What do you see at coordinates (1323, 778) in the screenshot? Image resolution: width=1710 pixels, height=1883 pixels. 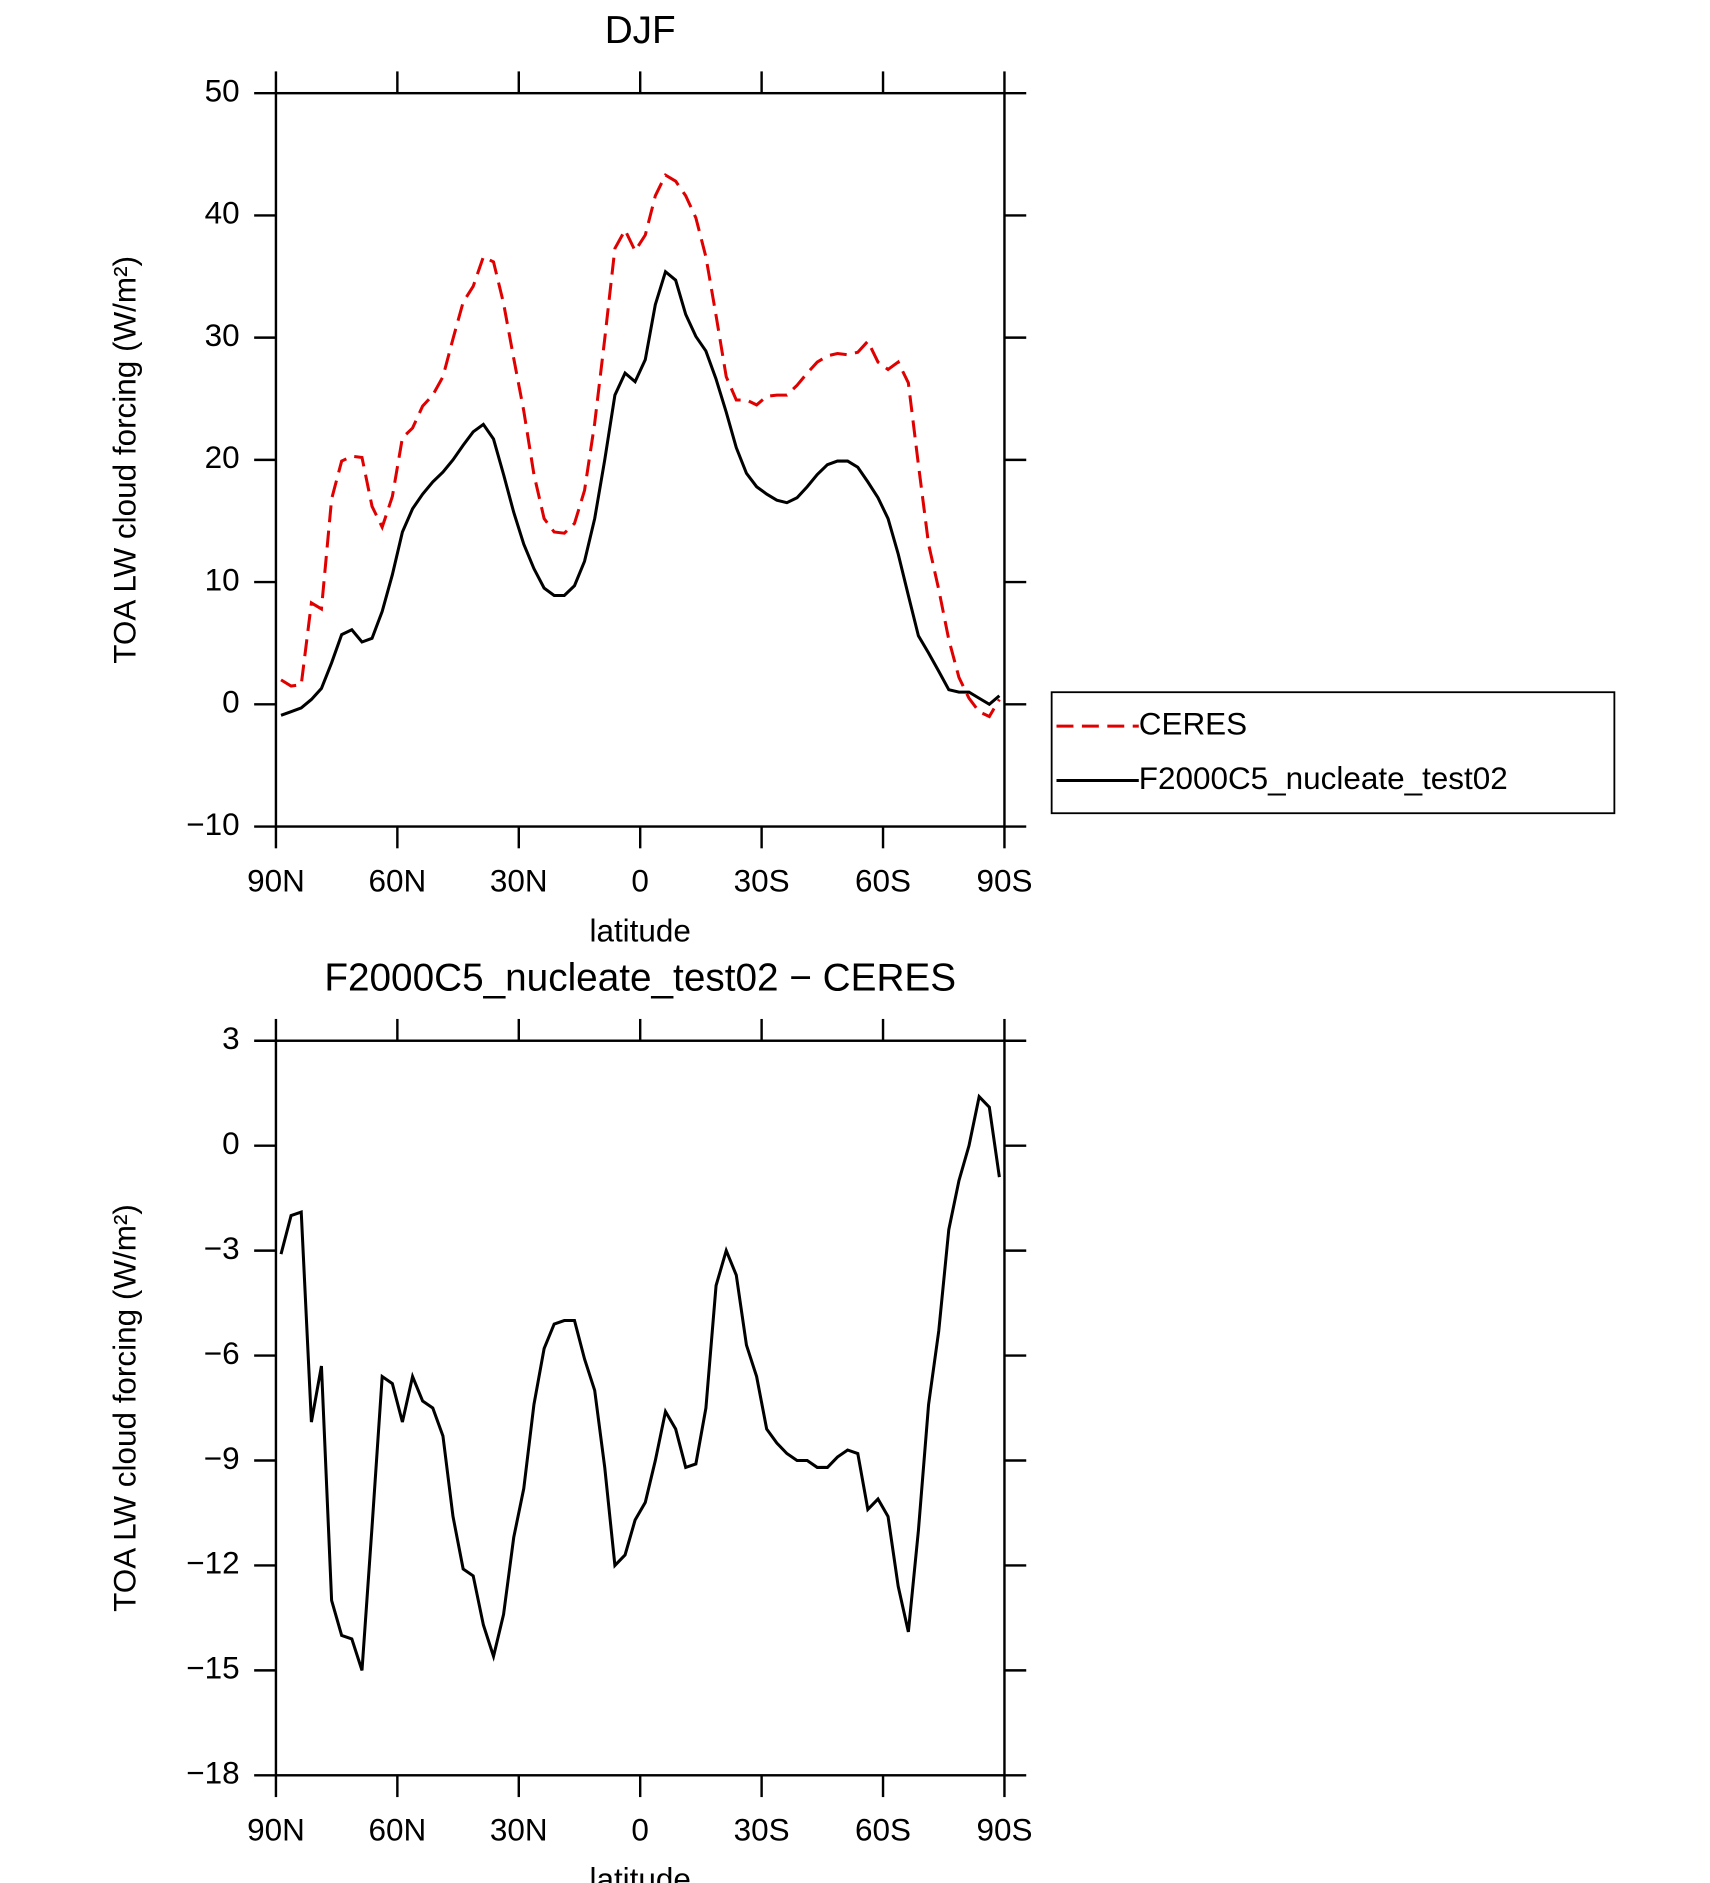 I see `legend-label: F2000C5_nucleate_test02` at bounding box center [1323, 778].